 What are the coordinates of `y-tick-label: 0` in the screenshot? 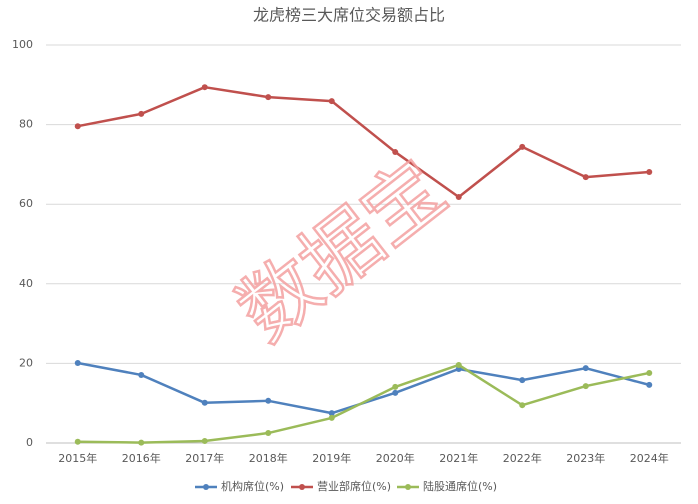 It's located at (29, 442).